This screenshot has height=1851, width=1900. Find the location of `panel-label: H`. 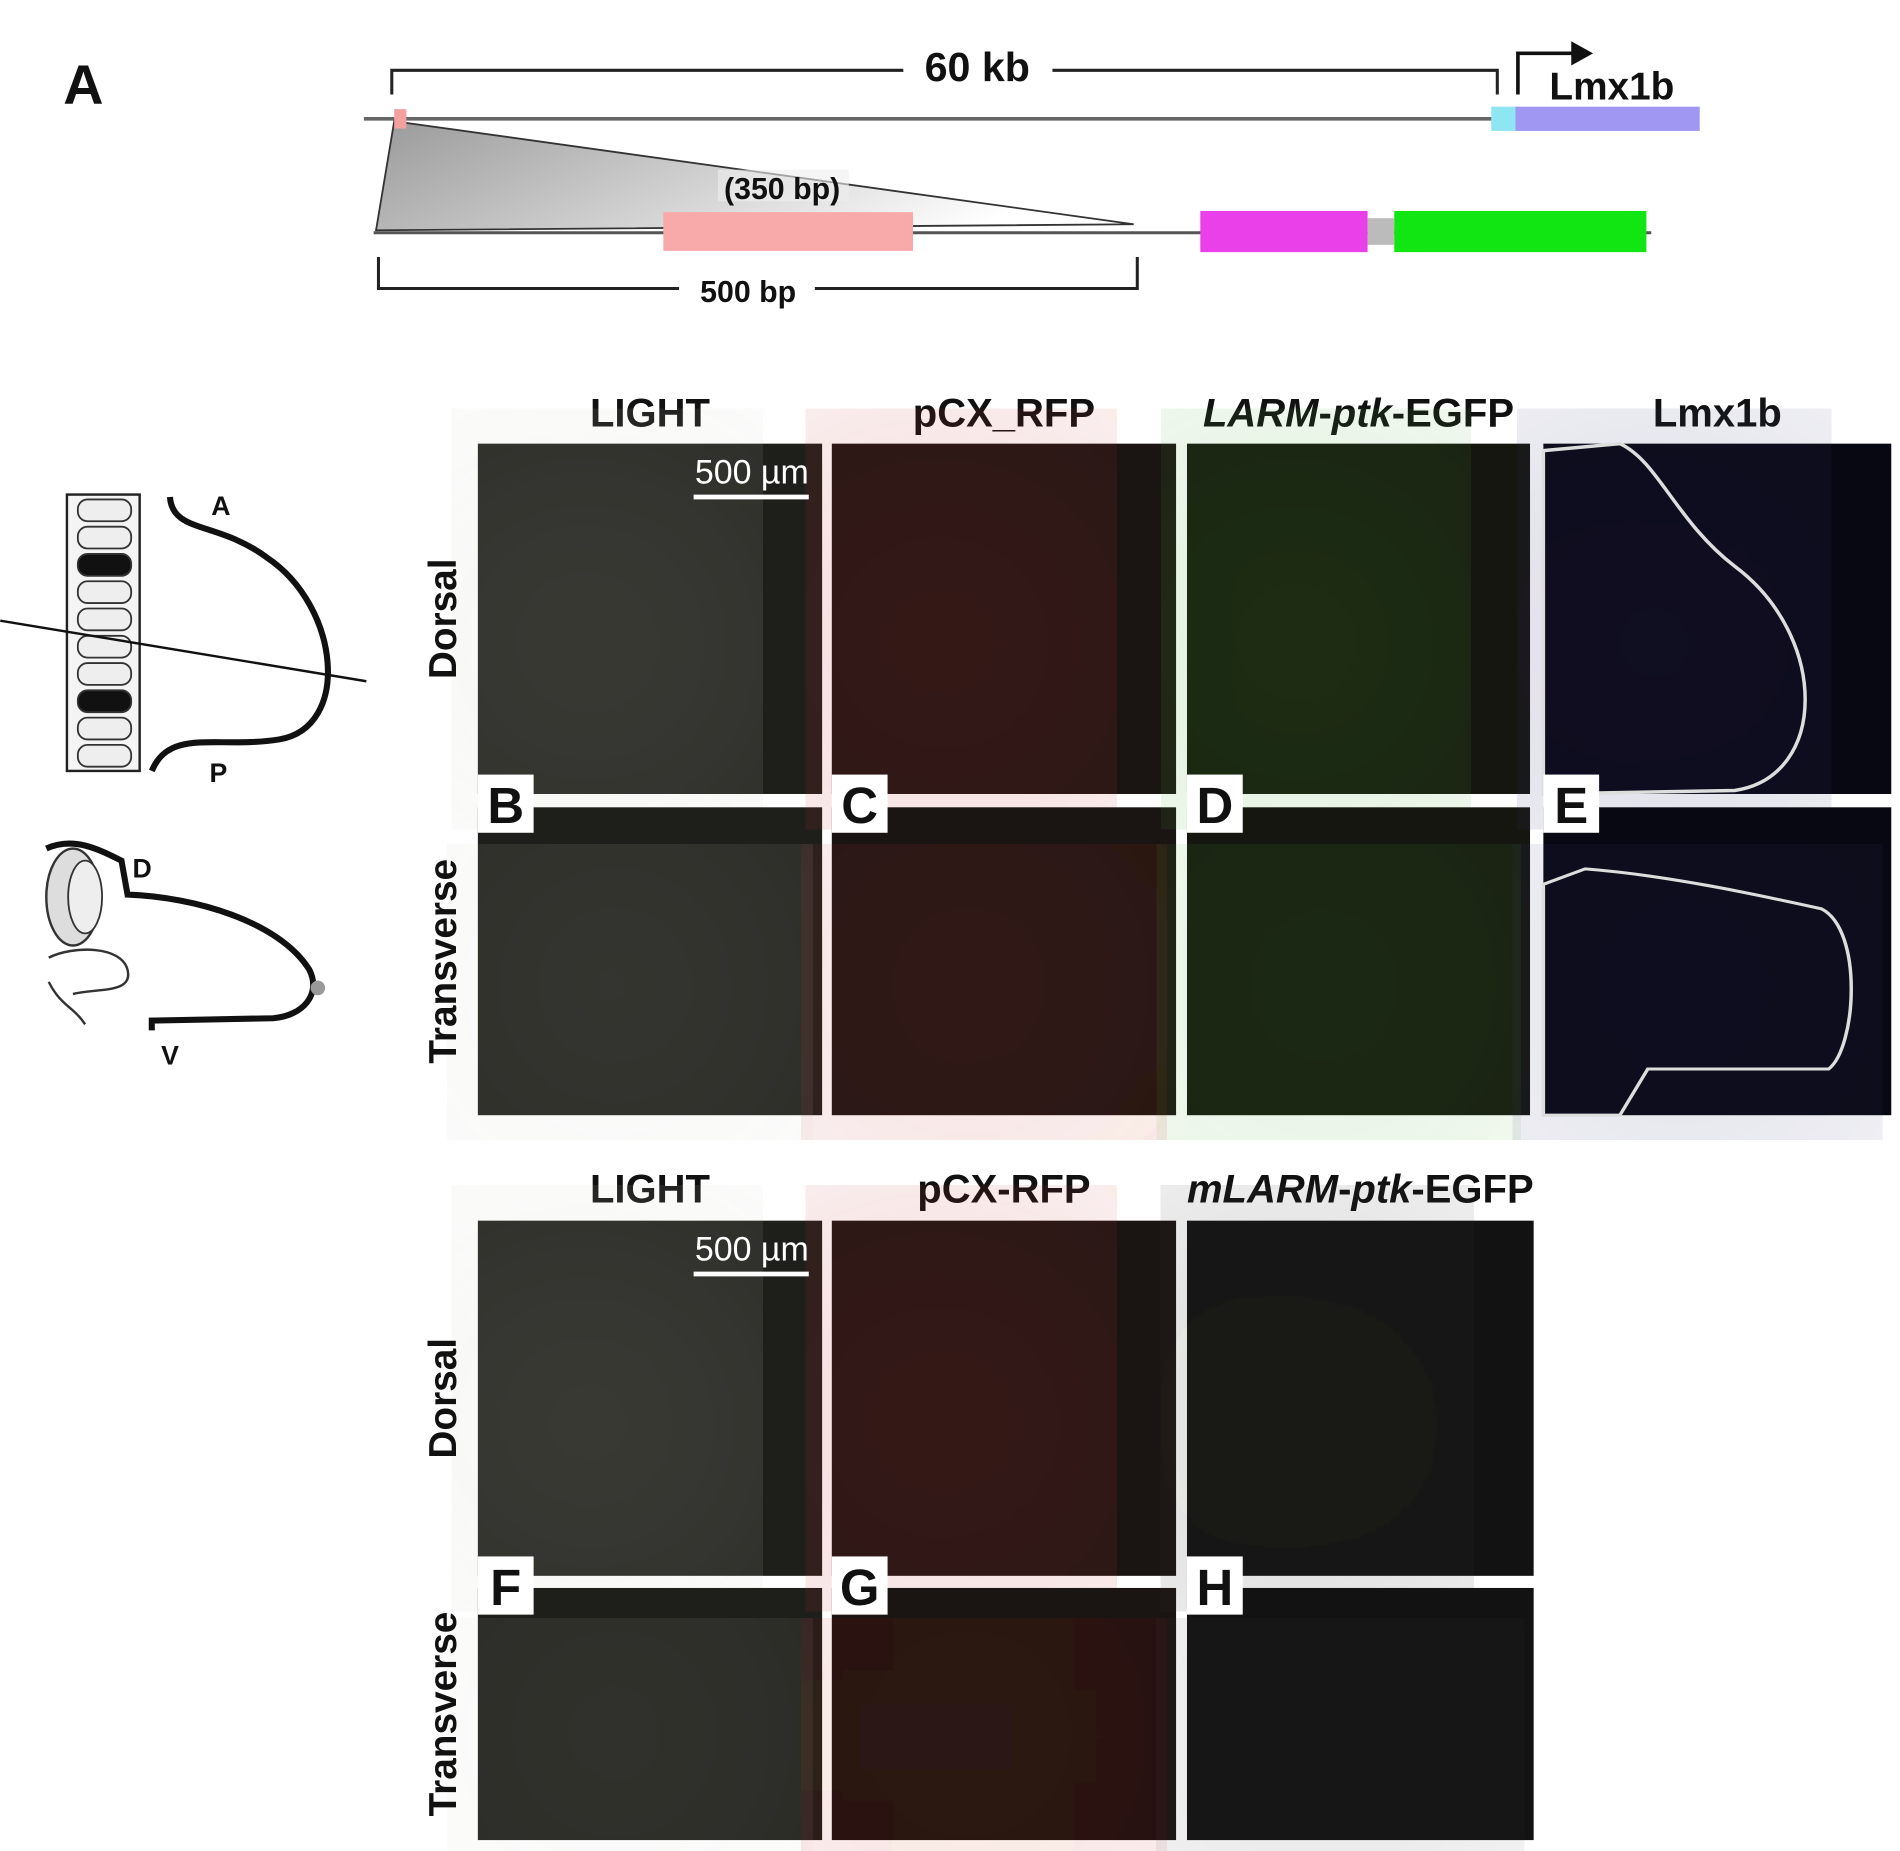

panel-label: H is located at coordinates (1214, 1587).